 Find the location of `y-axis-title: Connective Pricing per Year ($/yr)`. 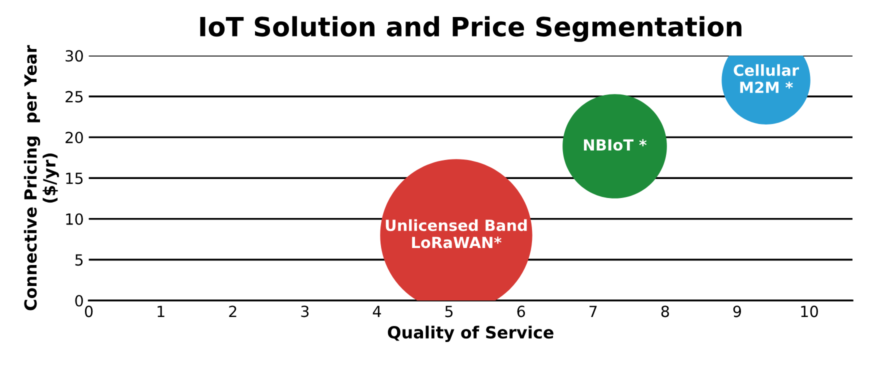

y-axis-title: Connective Pricing per Year ($/yr) is located at coordinates (41, 177).